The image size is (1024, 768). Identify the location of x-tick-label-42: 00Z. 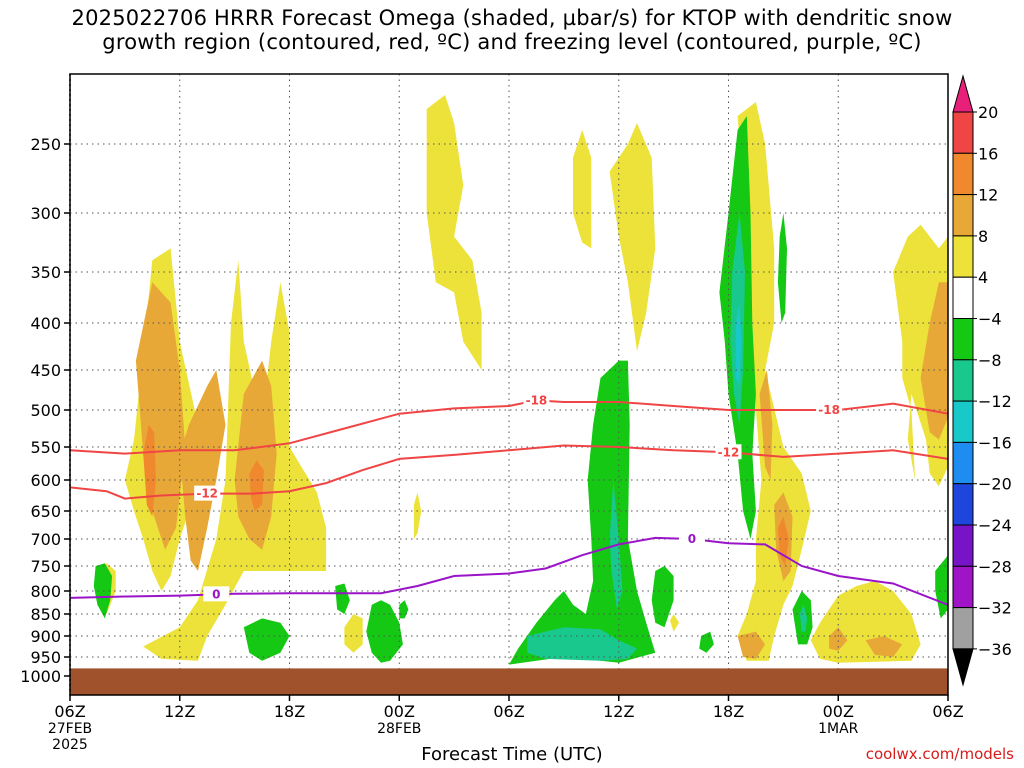
(838, 711).